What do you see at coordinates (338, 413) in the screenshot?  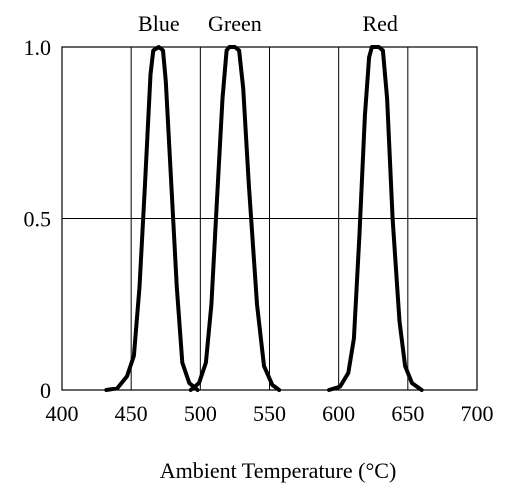 I see `x-tick-label-600: 600` at bounding box center [338, 413].